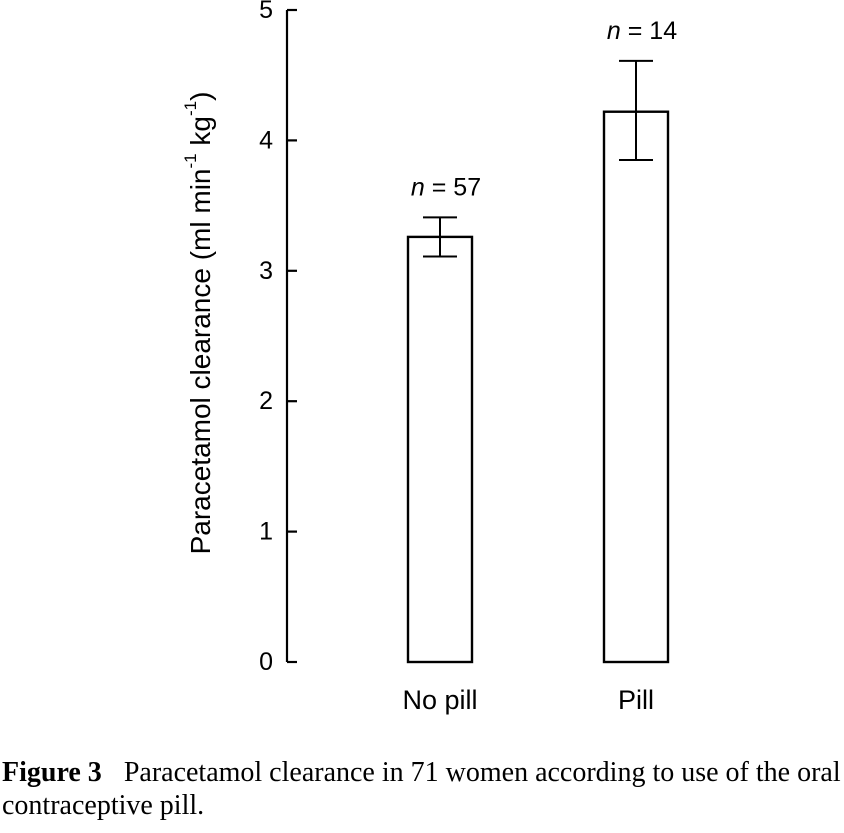  I want to click on n-annotation-0: n = 57, so click(446, 187).